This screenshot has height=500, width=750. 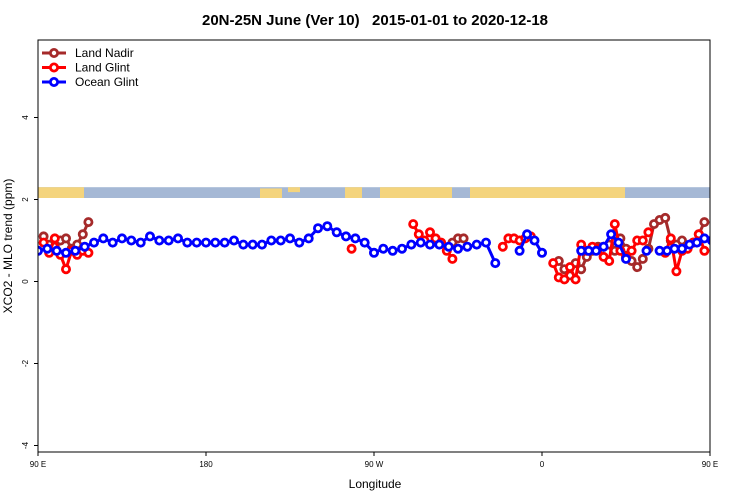 I want to click on y-tick-label: 0, so click(x=25, y=281).